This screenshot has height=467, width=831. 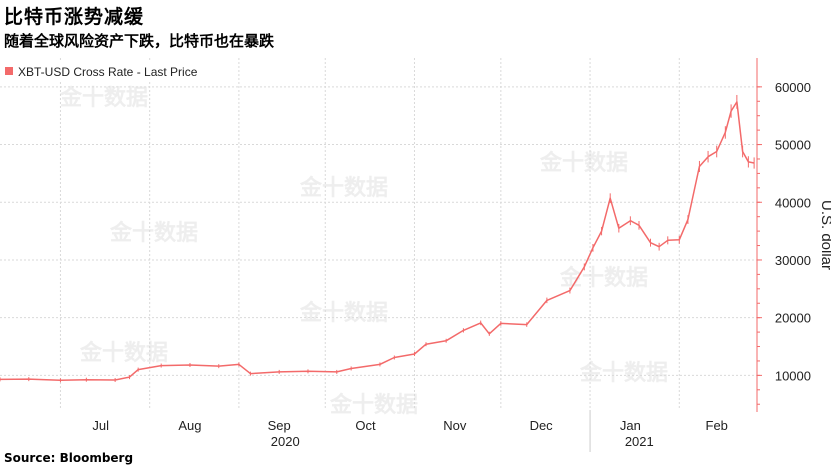 I want to click on legend-swatch, so click(x=9, y=71).